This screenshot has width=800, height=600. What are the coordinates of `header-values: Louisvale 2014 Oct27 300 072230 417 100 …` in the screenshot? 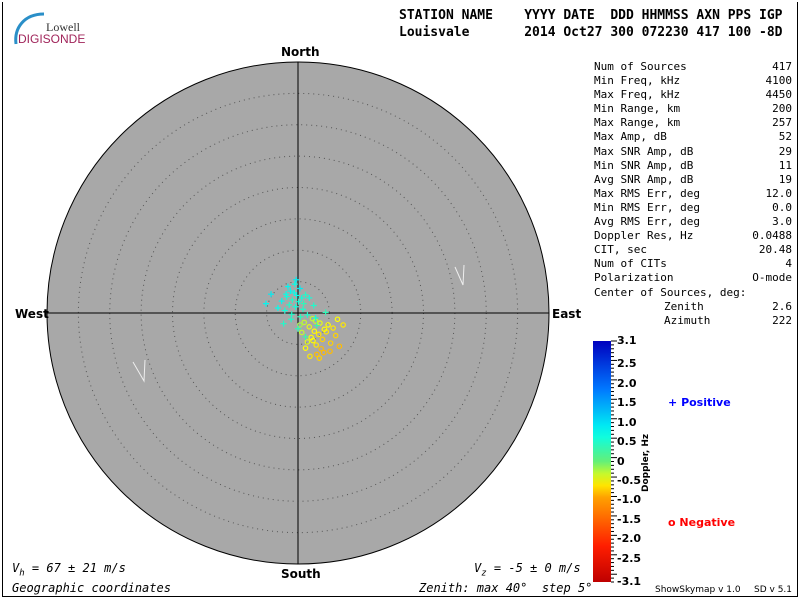 It's located at (591, 32).